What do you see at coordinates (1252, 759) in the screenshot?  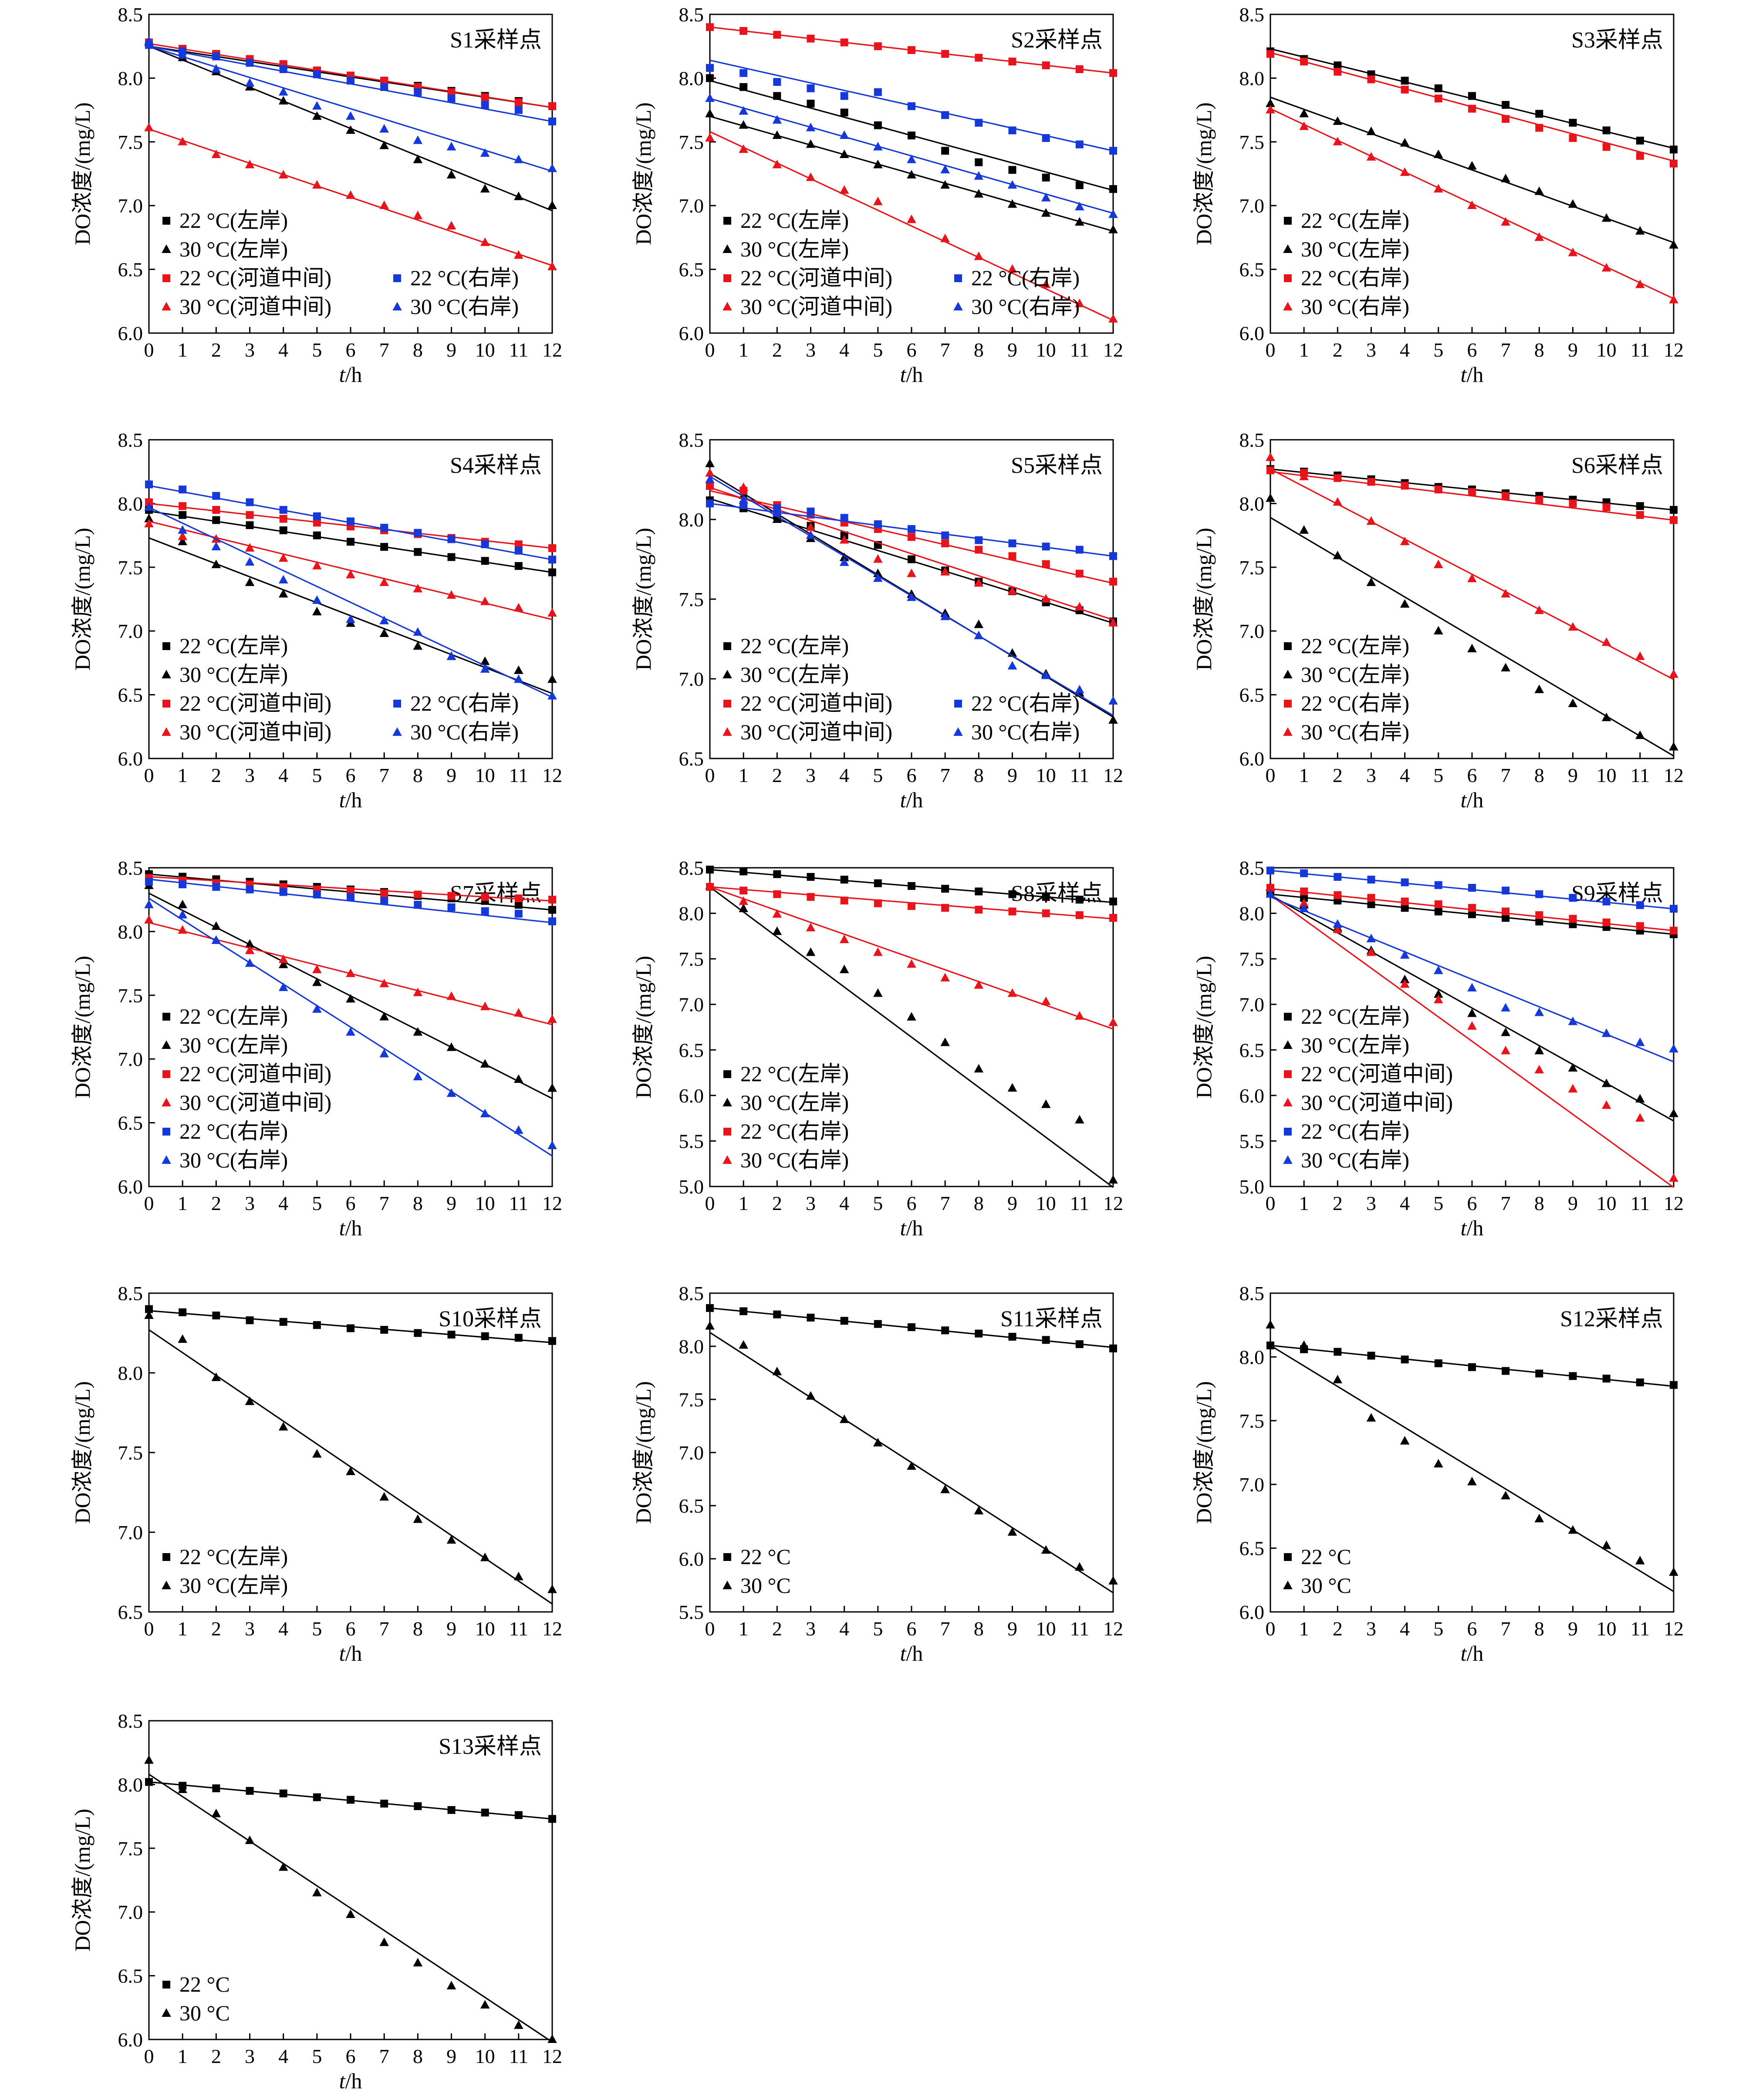 I see `y-tick-label: 6.0` at bounding box center [1252, 759].